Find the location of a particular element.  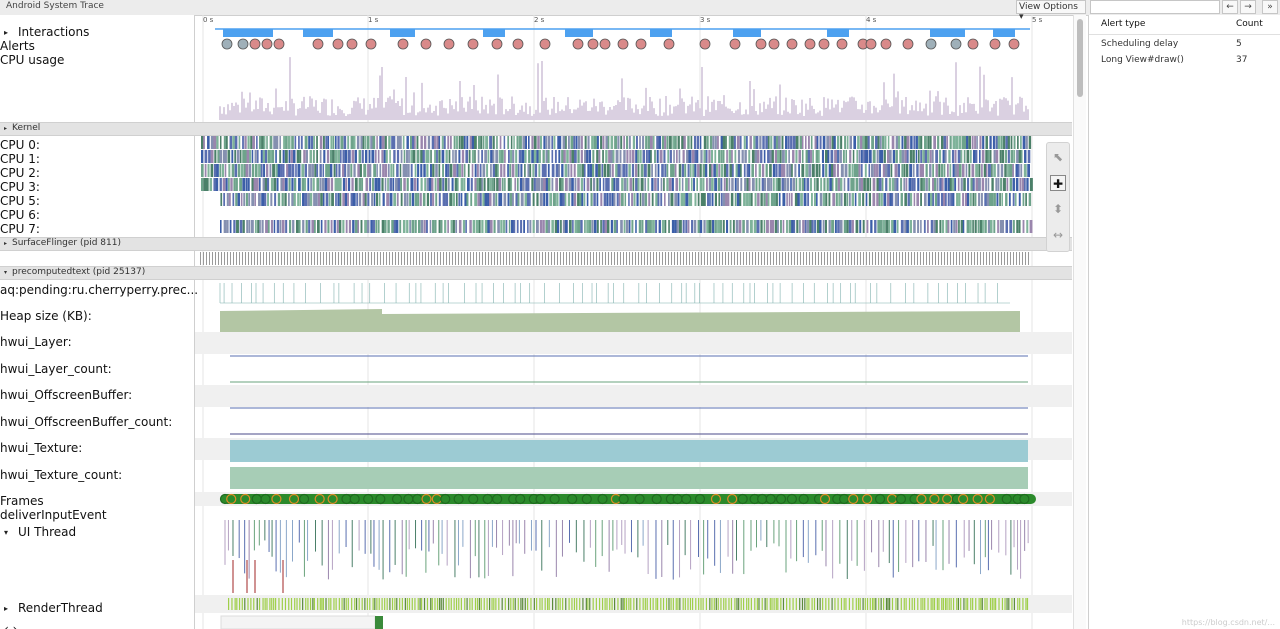

pointer-icon: ⬉ is located at coordinates (1058, 157).